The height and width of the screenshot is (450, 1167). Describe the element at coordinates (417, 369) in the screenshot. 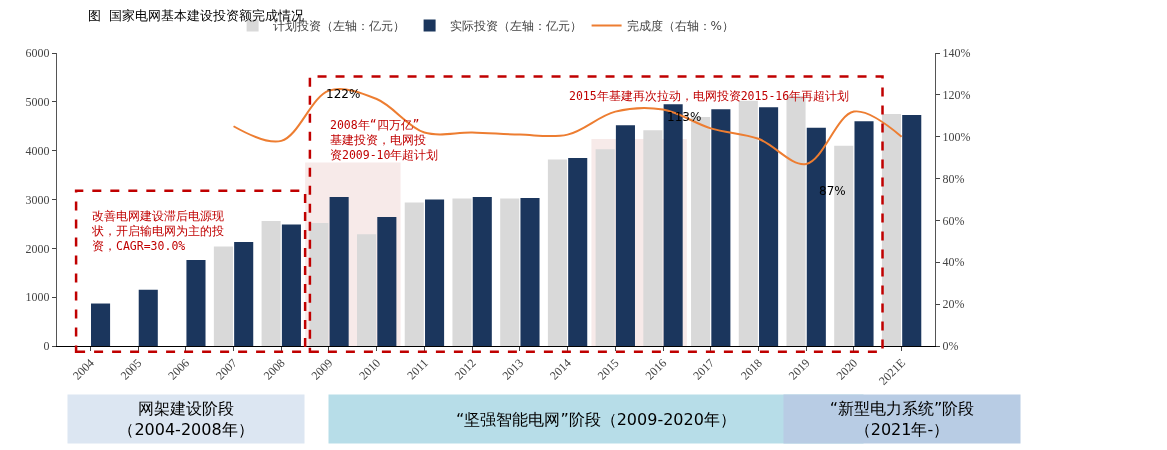

I see `x-tick-label: 2011` at that location.